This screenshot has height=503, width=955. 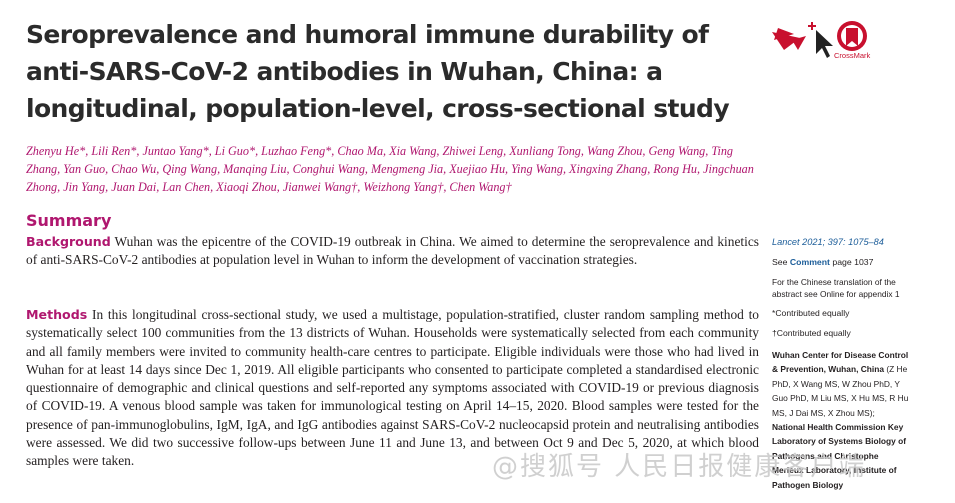 I want to click on citation: Lancet 2021; 397: 1075–84, so click(x=828, y=242).